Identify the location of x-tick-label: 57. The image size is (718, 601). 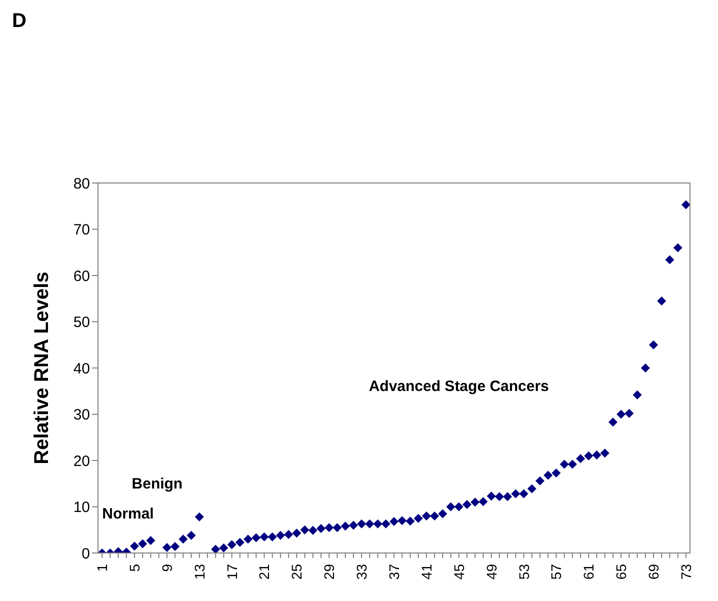
(556, 572).